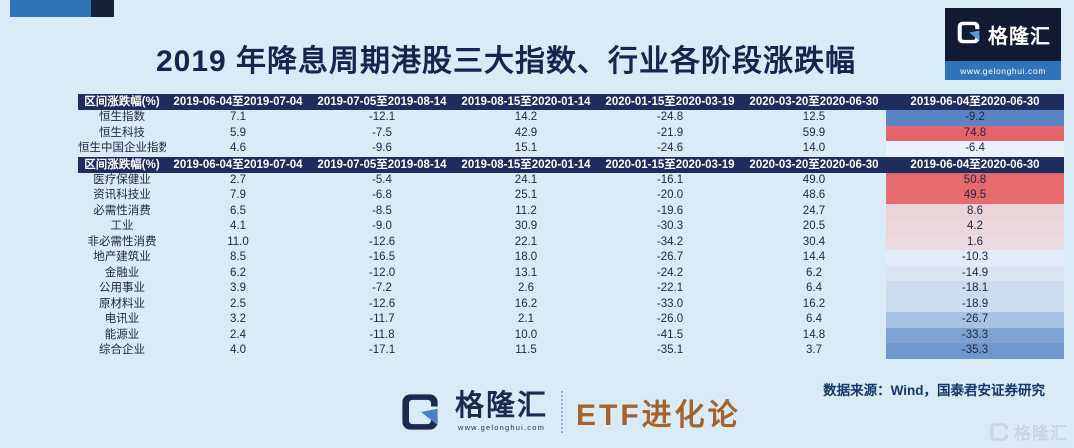 The image size is (1074, 448). I want to click on cell-value: 14.0, so click(814, 148).